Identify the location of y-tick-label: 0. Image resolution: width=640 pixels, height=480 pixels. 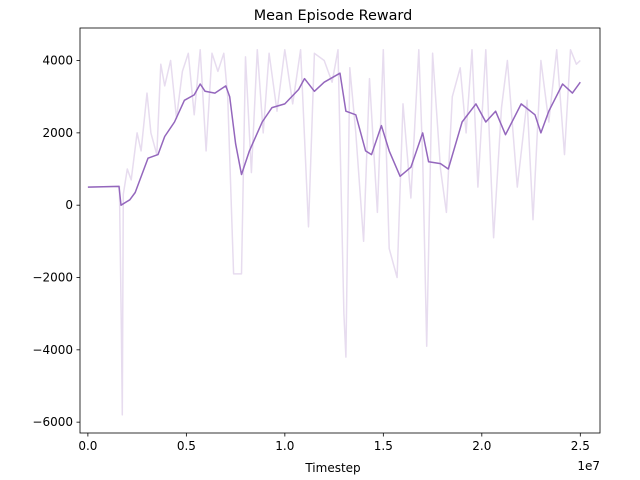
(69, 205).